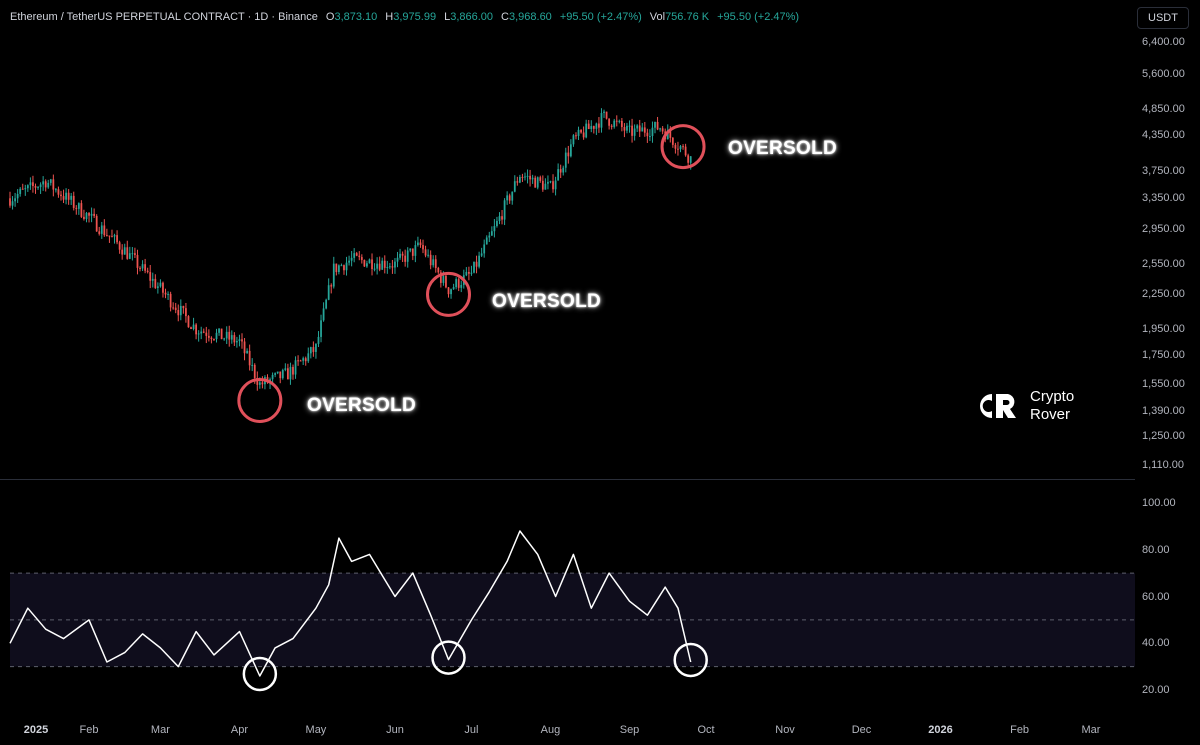 The height and width of the screenshot is (745, 1200). I want to click on price-tick-label: 1,390.00, so click(1163, 410).